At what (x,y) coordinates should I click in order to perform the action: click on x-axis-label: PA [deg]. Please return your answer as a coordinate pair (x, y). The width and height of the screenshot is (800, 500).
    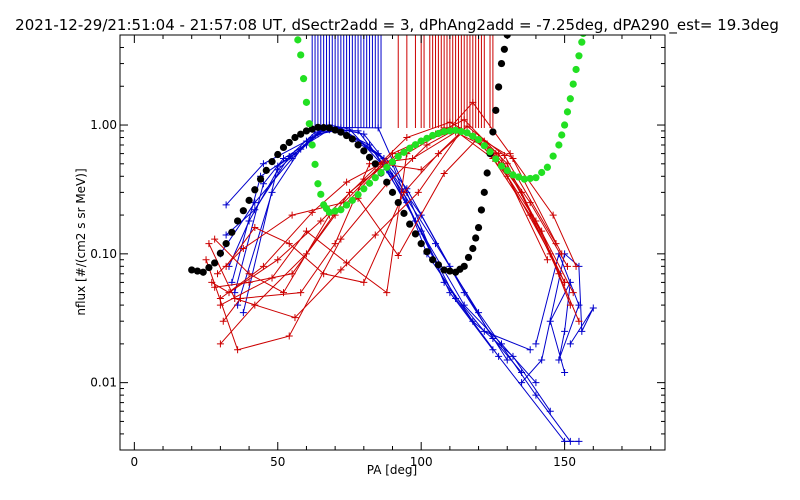
    Looking at the image, I should click on (392, 470).